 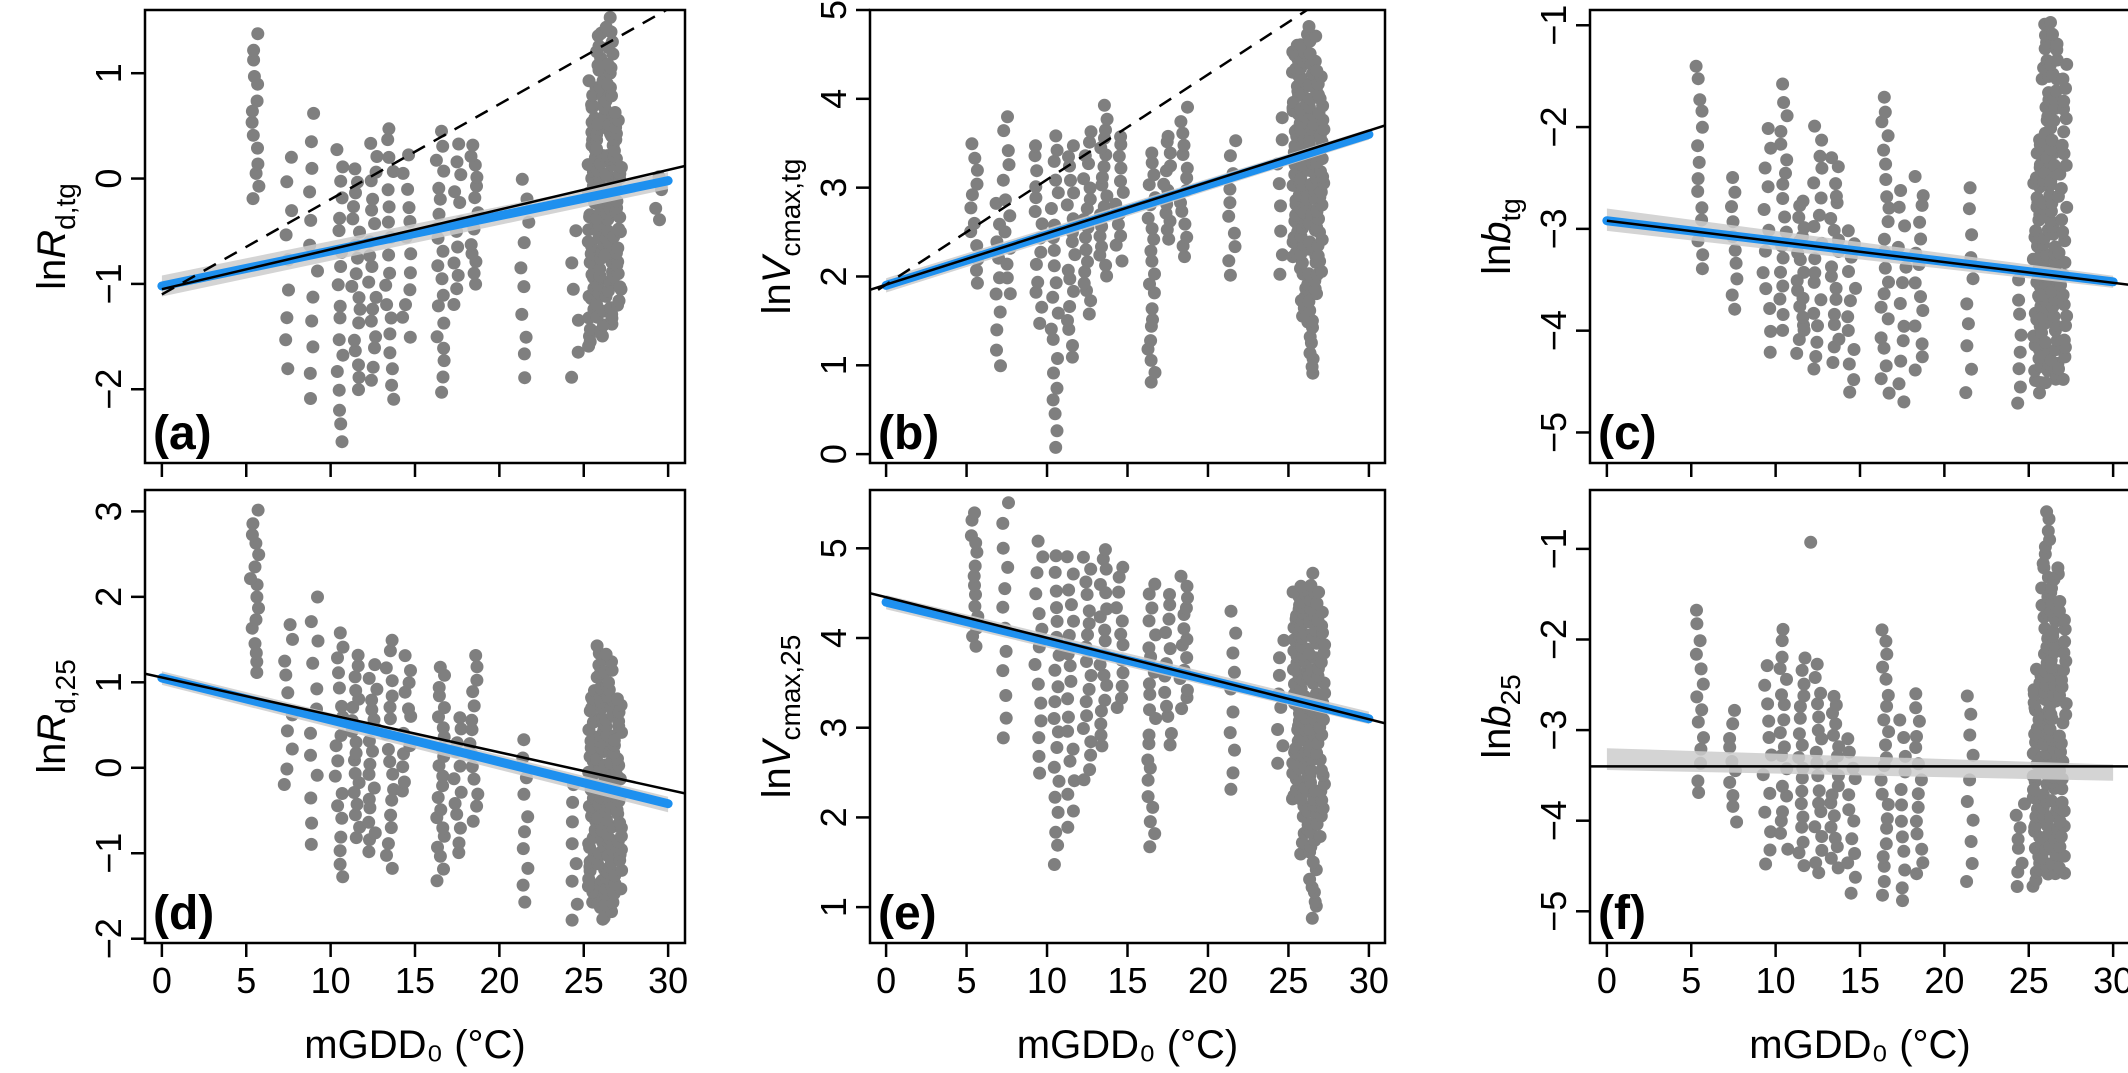 What do you see at coordinates (108, 389) in the screenshot?
I see `y-tick-label: −2` at bounding box center [108, 389].